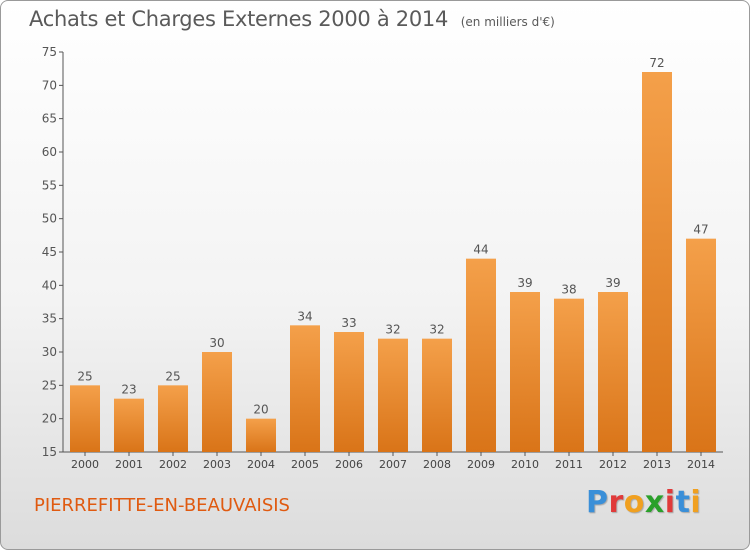  I want to click on y-tick-label: 55, so click(49, 185).